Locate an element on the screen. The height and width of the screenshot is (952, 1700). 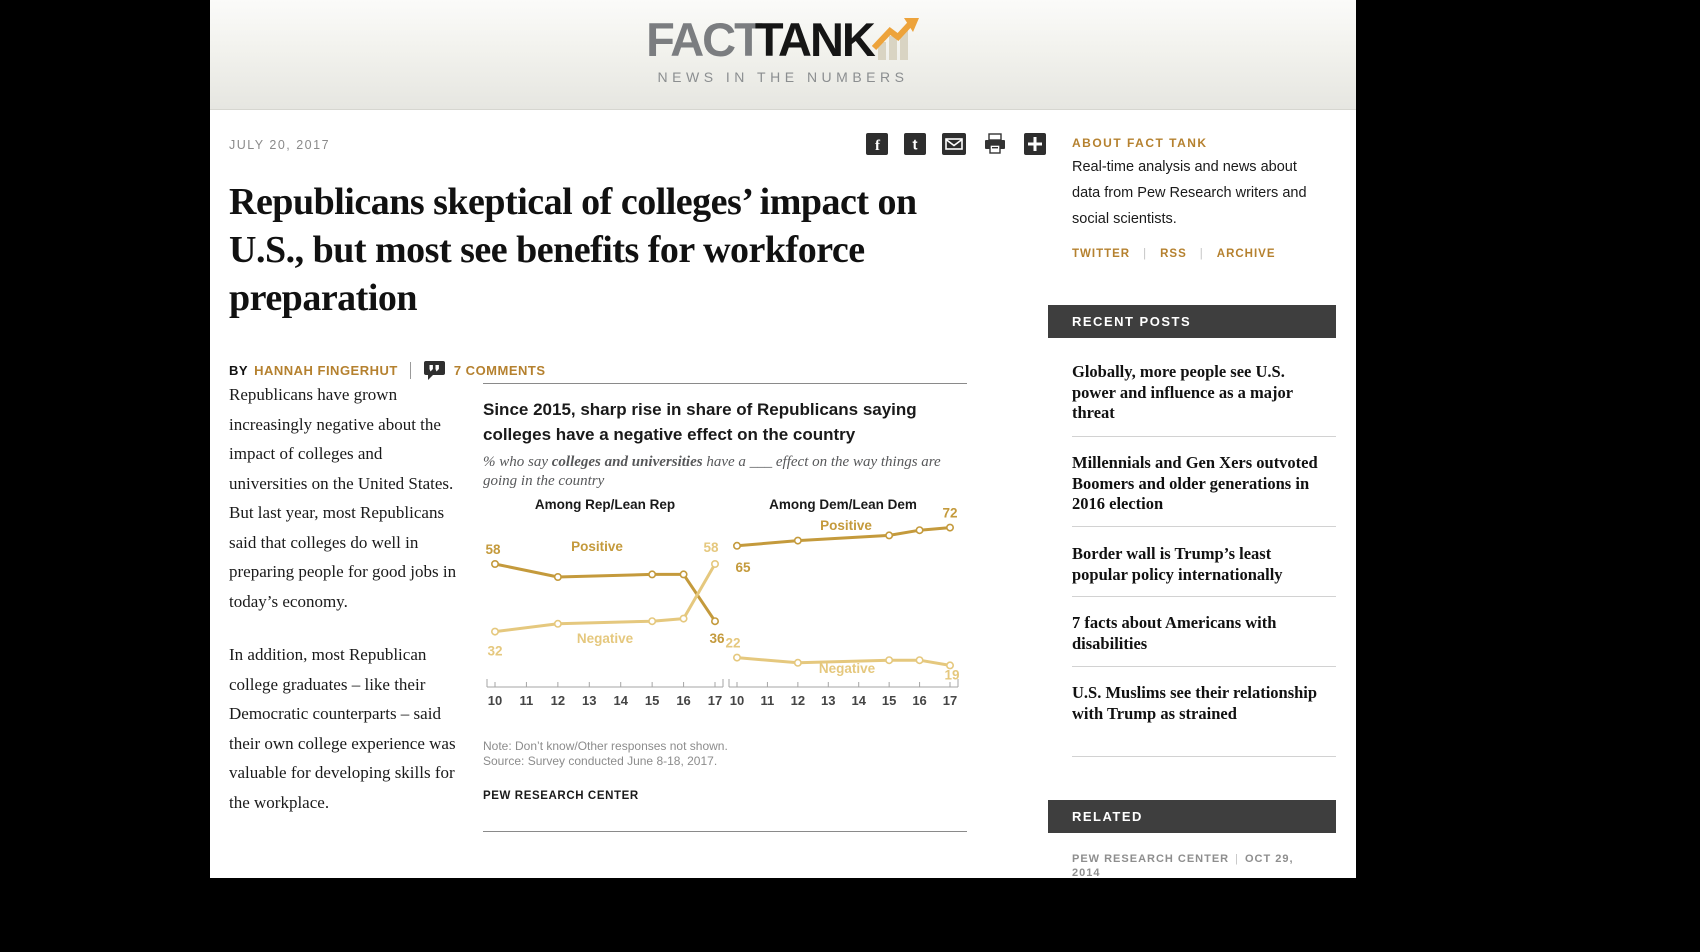
byline: BY HANNAH FINGERHUT 7 COMMENTS is located at coordinates (387, 370).